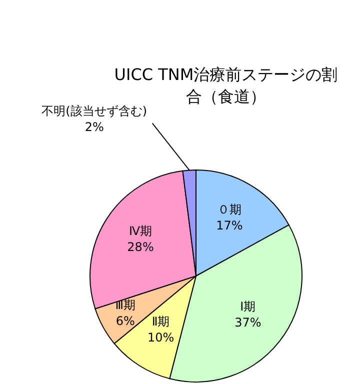 The width and height of the screenshot is (361, 384). What do you see at coordinates (160, 337) in the screenshot?
I see `data-label: 10%` at bounding box center [160, 337].